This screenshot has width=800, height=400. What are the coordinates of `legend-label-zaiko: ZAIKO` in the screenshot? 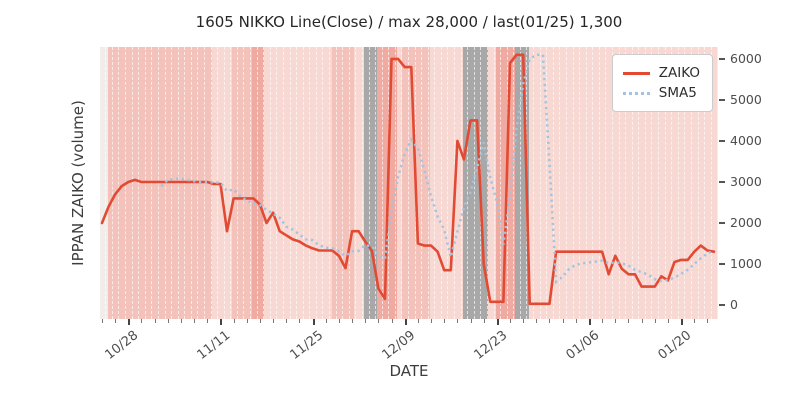 It's located at (679, 73).